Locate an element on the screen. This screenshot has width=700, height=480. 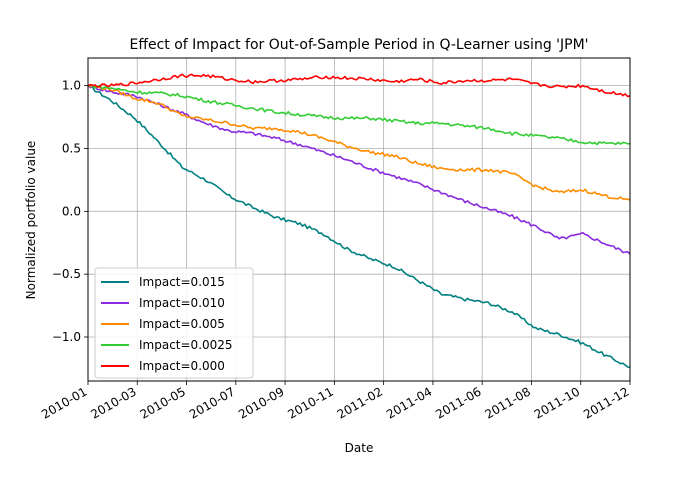
y-tick-label: −0.5 is located at coordinates (66, 274).